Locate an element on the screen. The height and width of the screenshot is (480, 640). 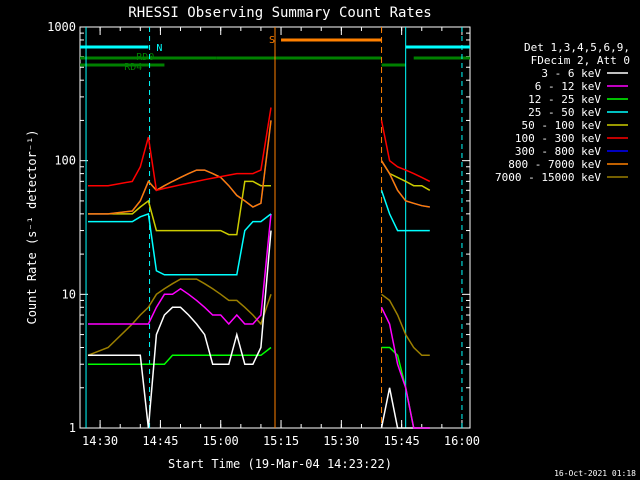
x-tick-label: 15:15 is located at coordinates (281, 441).